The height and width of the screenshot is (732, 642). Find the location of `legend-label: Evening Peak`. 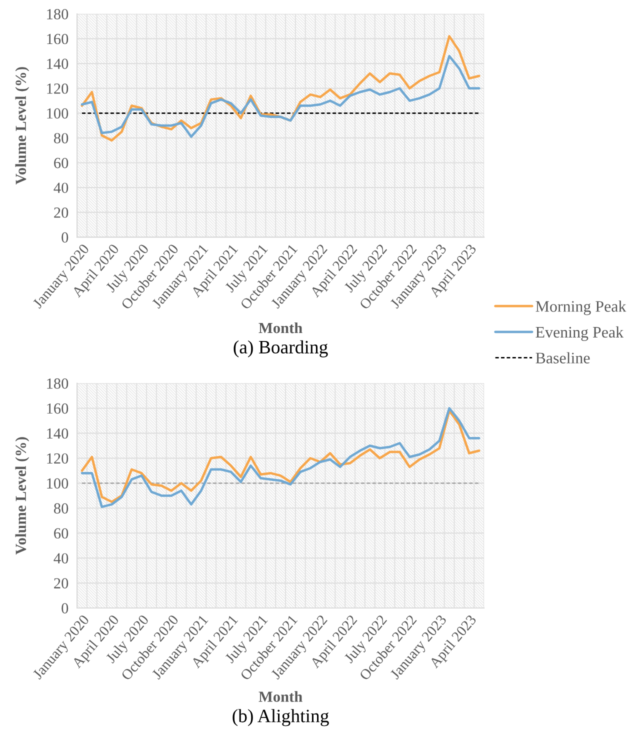

legend-label: Evening Peak is located at coordinates (580, 333).